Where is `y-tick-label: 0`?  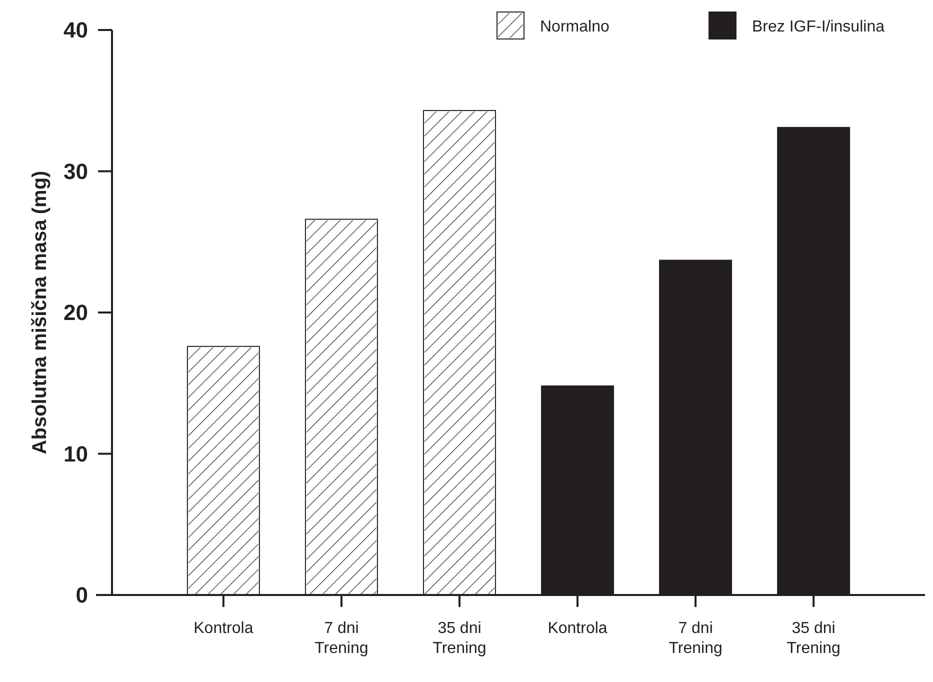 y-tick-label: 0 is located at coordinates (82, 595).